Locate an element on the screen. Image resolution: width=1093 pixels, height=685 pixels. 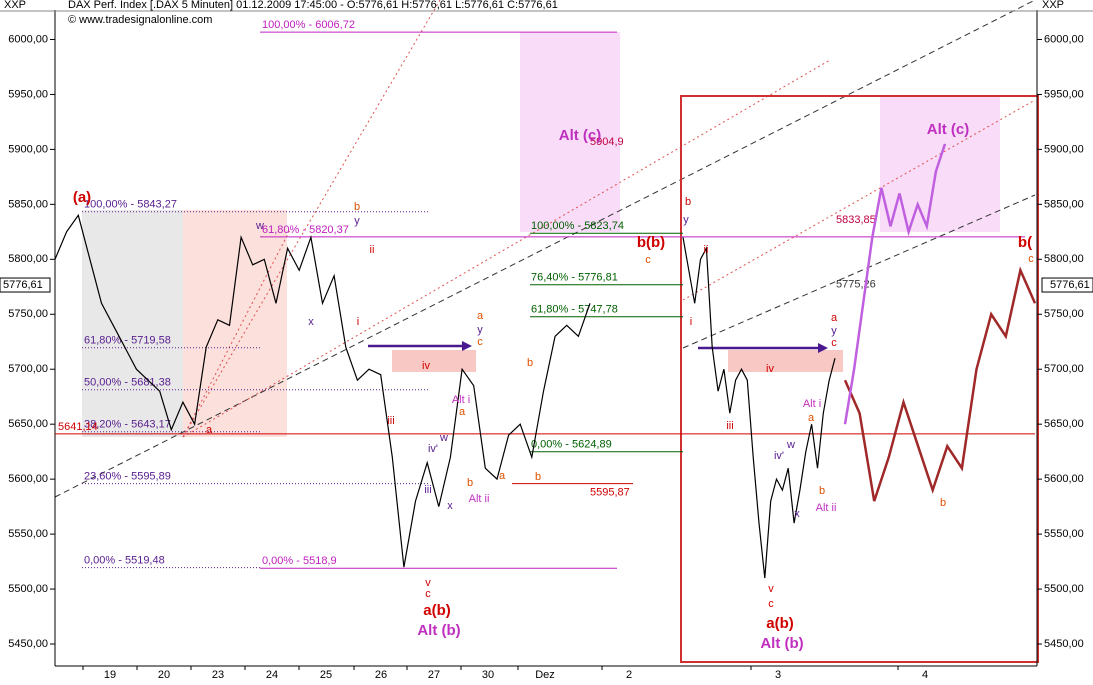
price-note: 5904,9 is located at coordinates (607, 142).